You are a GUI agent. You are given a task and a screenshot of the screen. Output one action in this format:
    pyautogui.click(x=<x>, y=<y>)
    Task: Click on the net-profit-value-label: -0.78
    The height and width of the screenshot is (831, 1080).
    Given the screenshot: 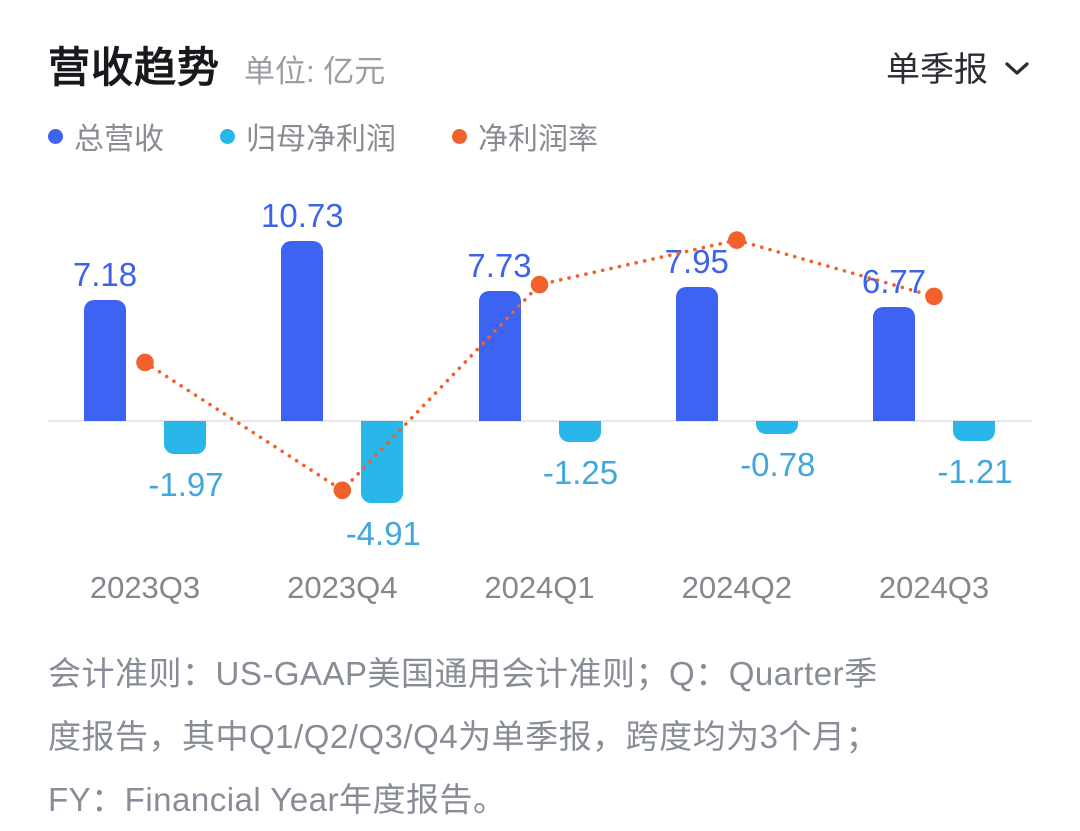 What is the action you would take?
    pyautogui.click(x=778, y=465)
    